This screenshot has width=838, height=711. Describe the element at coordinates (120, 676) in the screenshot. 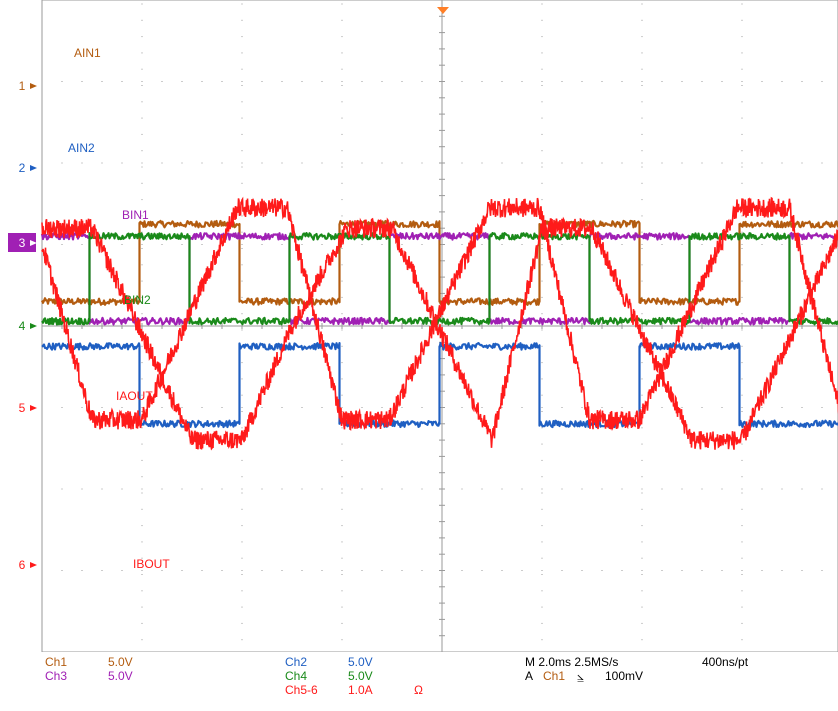

I see `ch3-scale: 5.0V` at that location.